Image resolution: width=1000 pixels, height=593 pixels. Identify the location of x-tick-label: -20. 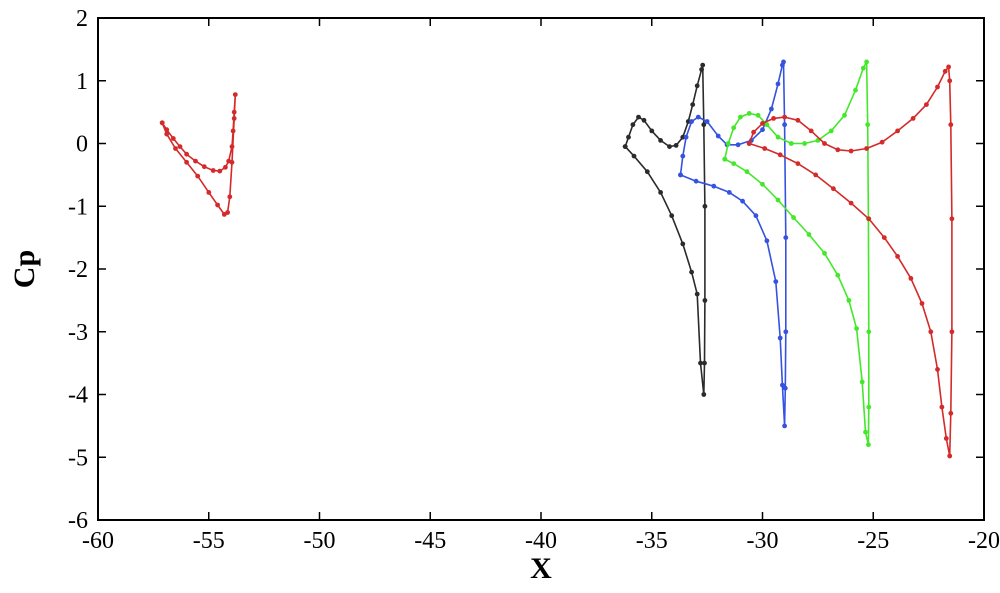
(984, 541).